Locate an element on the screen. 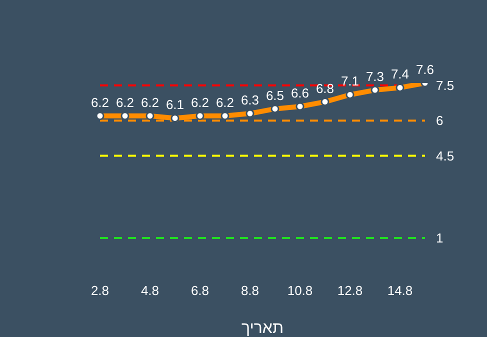 This screenshot has width=487, height=337. ref-line-label: 6 is located at coordinates (440, 120).